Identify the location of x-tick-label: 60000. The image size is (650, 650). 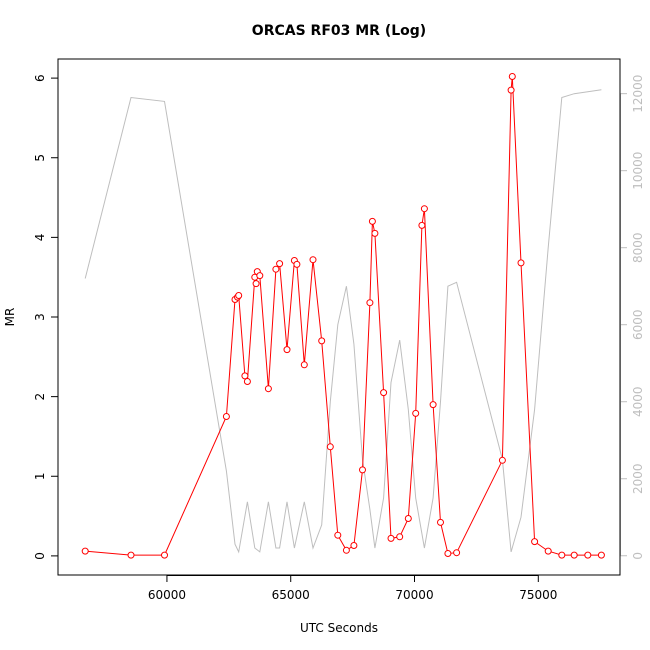
(167, 595).